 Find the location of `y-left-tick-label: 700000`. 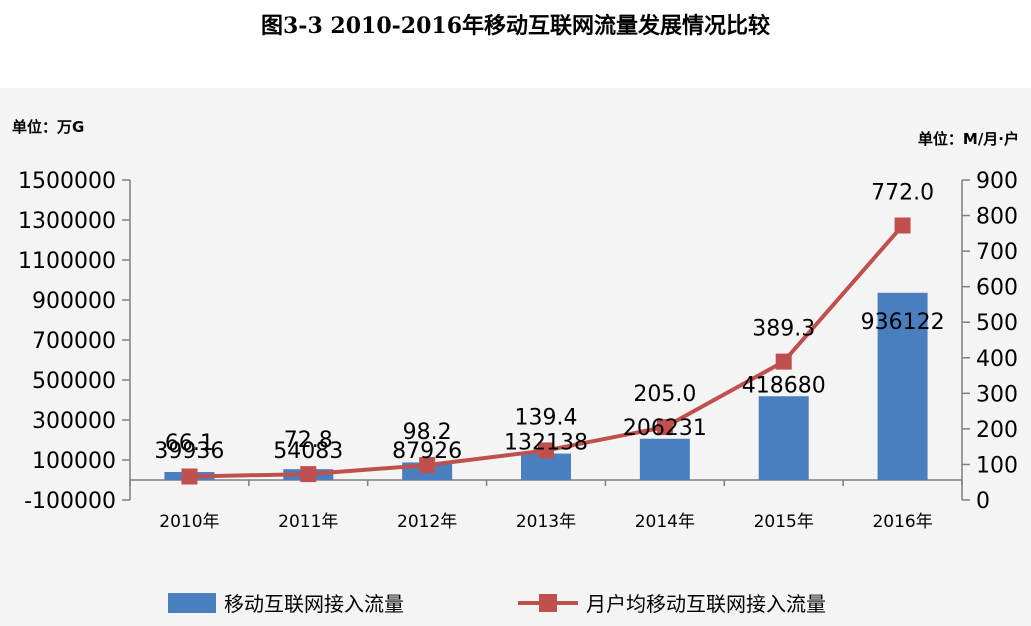

y-left-tick-label: 700000 is located at coordinates (74, 341).